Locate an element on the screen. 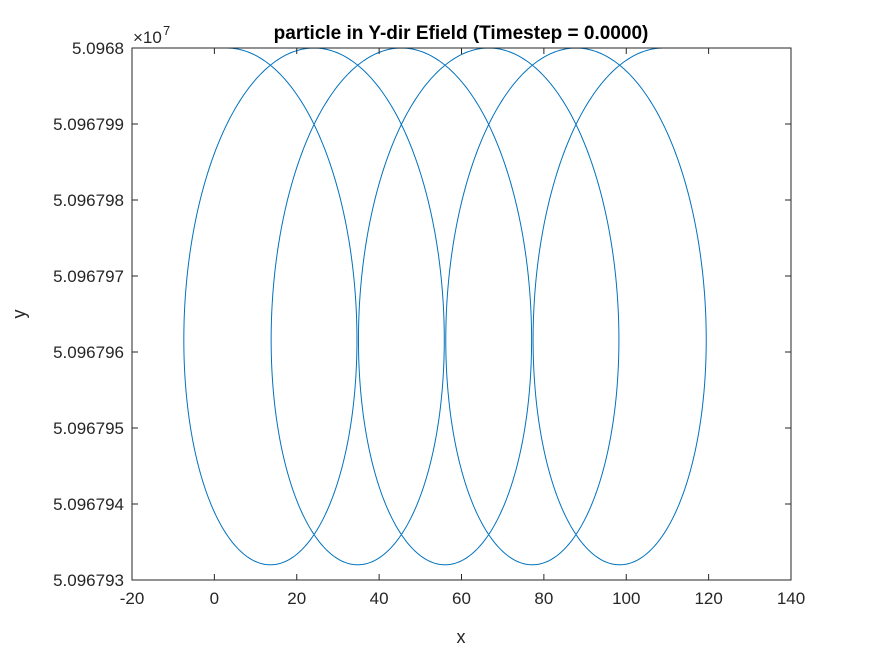 The image size is (875, 661). y-tick-label: 5.096793 is located at coordinates (88, 580).